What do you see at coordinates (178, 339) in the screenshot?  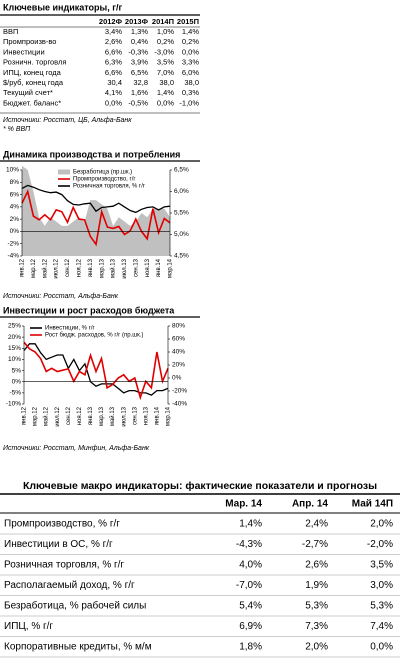 I see `y2-tick-label: 60%` at bounding box center [178, 339].